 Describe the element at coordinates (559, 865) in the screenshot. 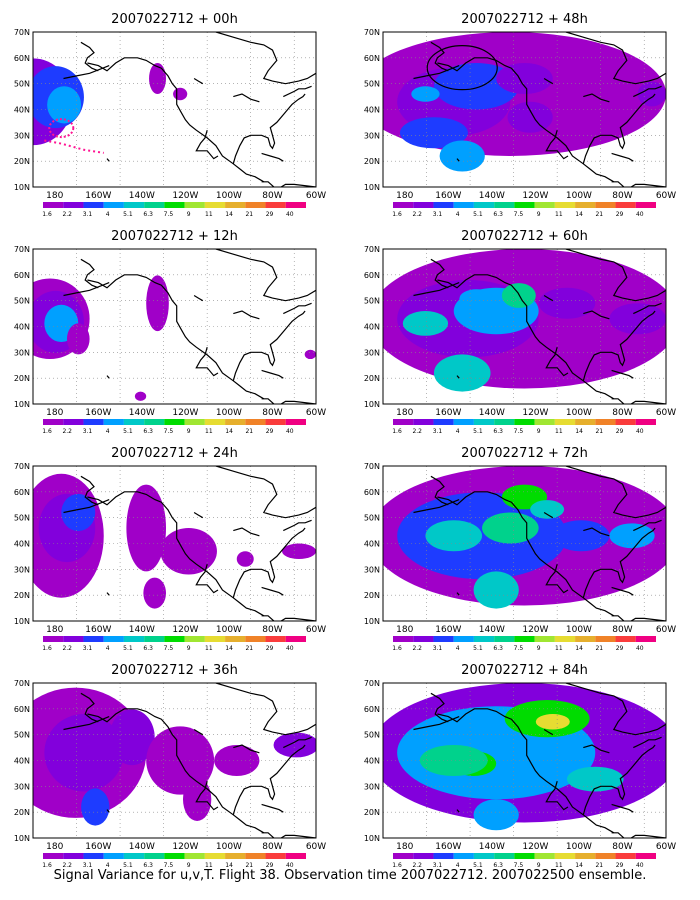

I see `colorbar-label: 11` at that location.